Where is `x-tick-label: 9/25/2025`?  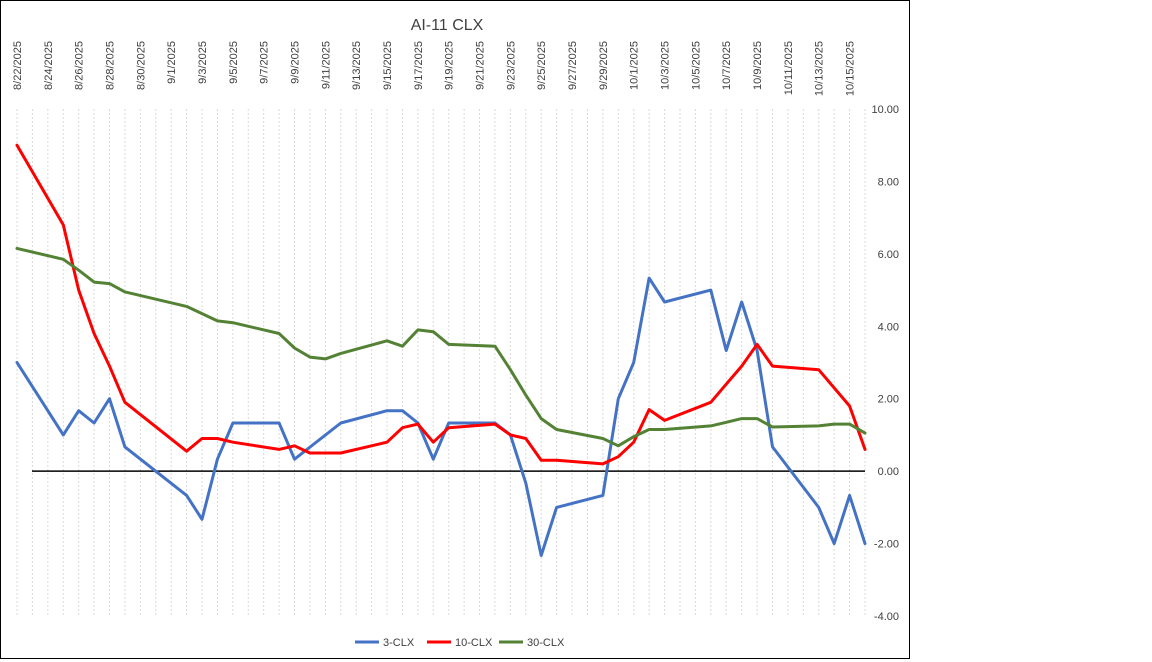
x-tick-label: 9/25/2025 is located at coordinates (542, 65).